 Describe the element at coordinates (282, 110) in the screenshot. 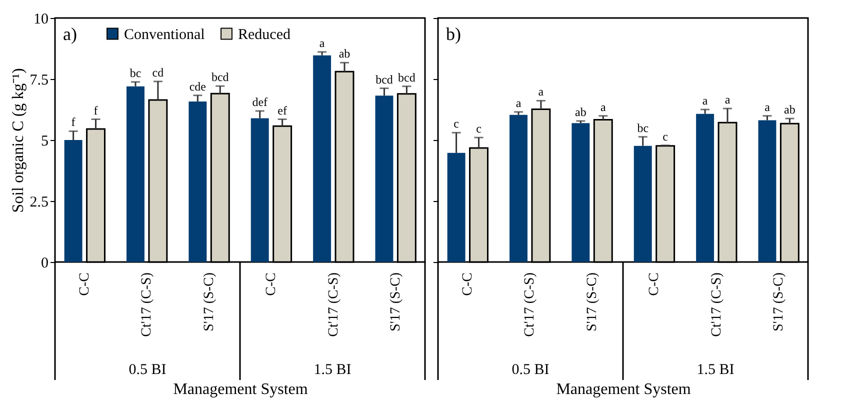

I see `data-label: ef` at that location.